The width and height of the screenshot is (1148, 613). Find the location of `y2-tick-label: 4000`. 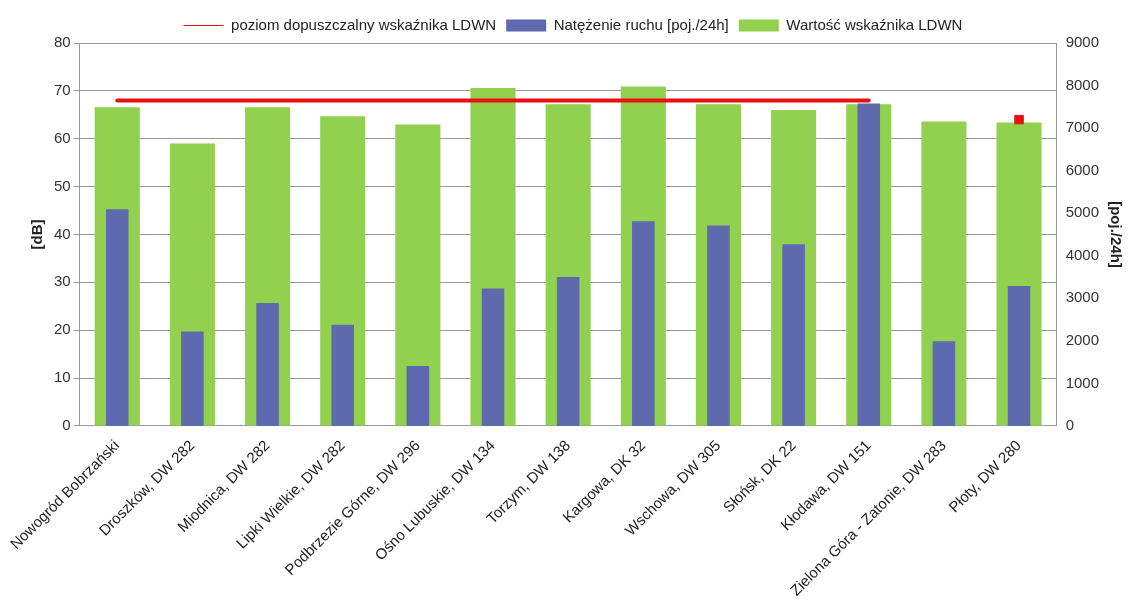

y2-tick-label: 4000 is located at coordinates (1082, 254).